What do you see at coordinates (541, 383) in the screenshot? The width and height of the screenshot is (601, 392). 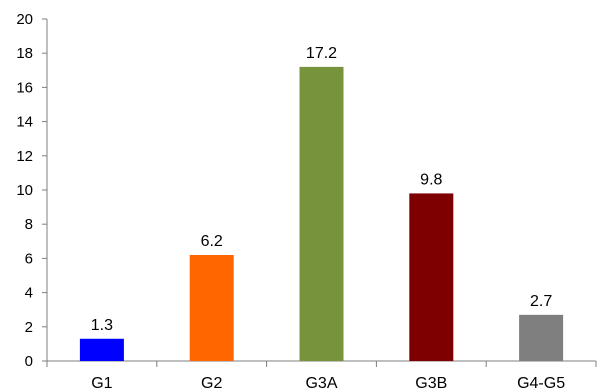 I see `category-label: G4-G5` at bounding box center [541, 383].